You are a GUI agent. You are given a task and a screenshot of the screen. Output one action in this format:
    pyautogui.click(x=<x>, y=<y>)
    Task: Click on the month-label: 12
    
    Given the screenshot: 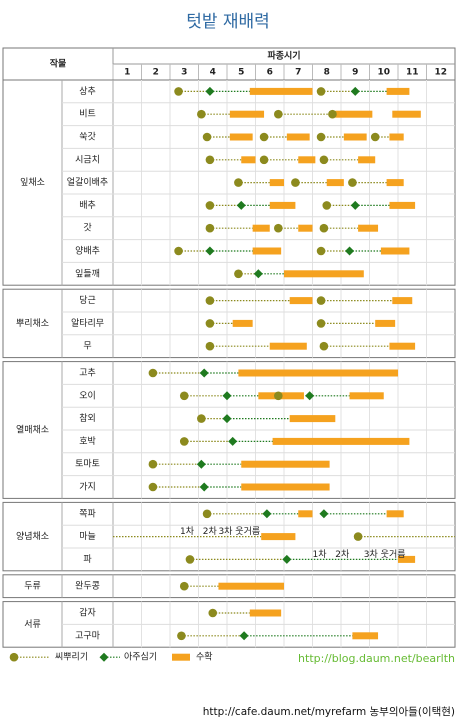 What is the action you would take?
    pyautogui.click(x=440, y=73)
    